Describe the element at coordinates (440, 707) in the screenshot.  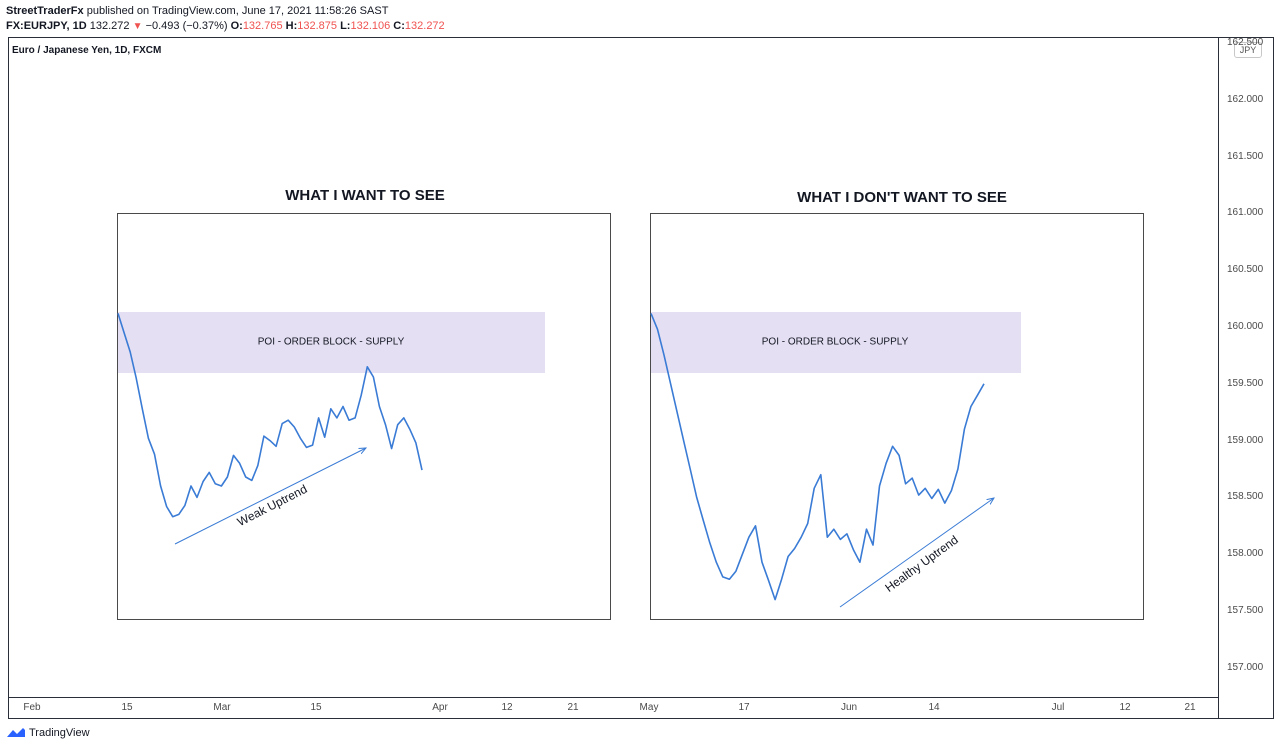
I see `time-tick-label: Apr` at that location.